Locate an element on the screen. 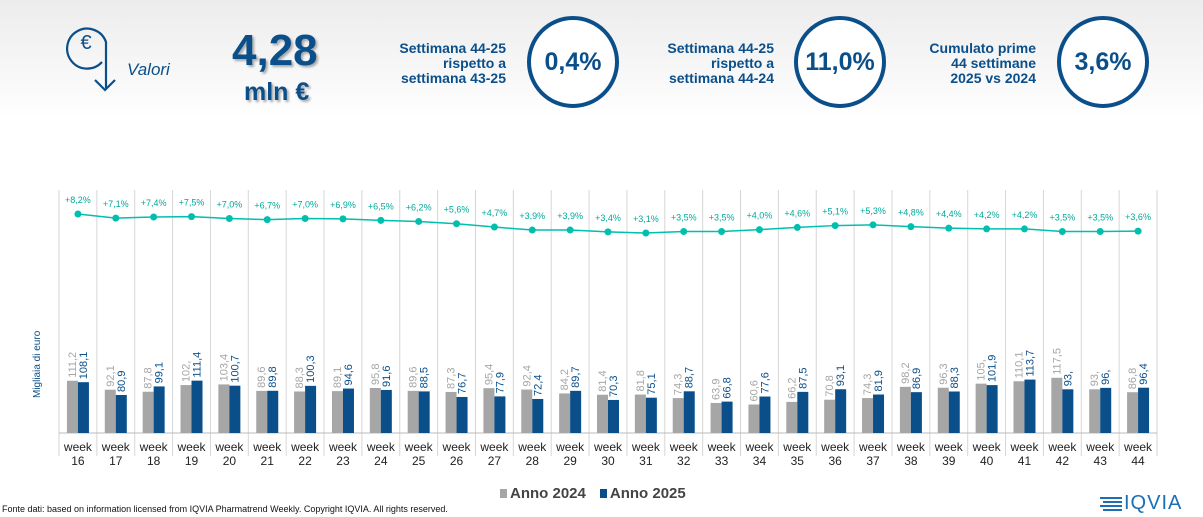  x-tick-label: 44 is located at coordinates (1138, 461).